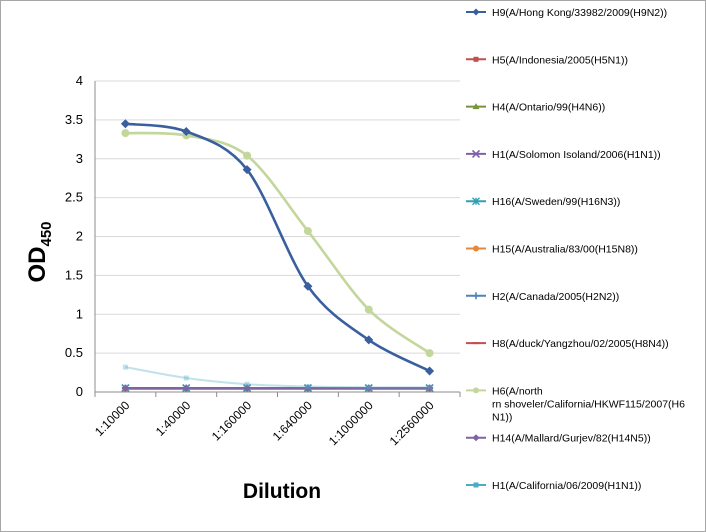 Image resolution: width=706 pixels, height=532 pixels. Describe the element at coordinates (580, 344) in the screenshot. I see `legend-label: H8(A/duck/Yangzhou/02/2005(H8N4))` at that location.